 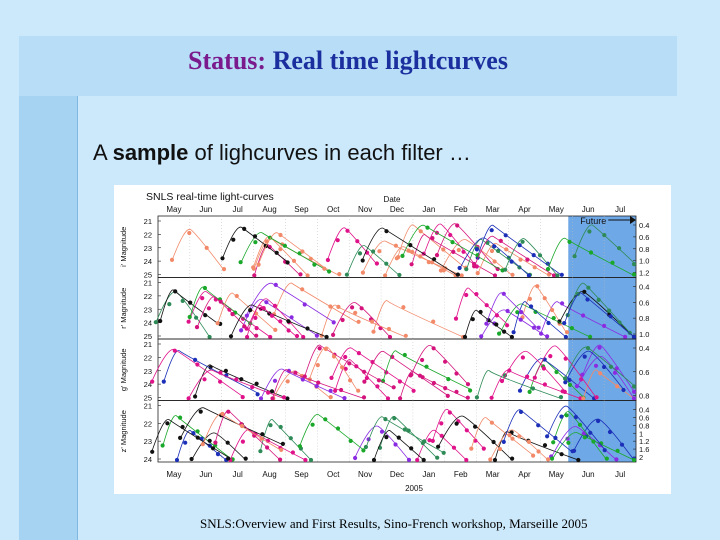 I want to click on bottom-axis-label: 2005, so click(x=414, y=488).